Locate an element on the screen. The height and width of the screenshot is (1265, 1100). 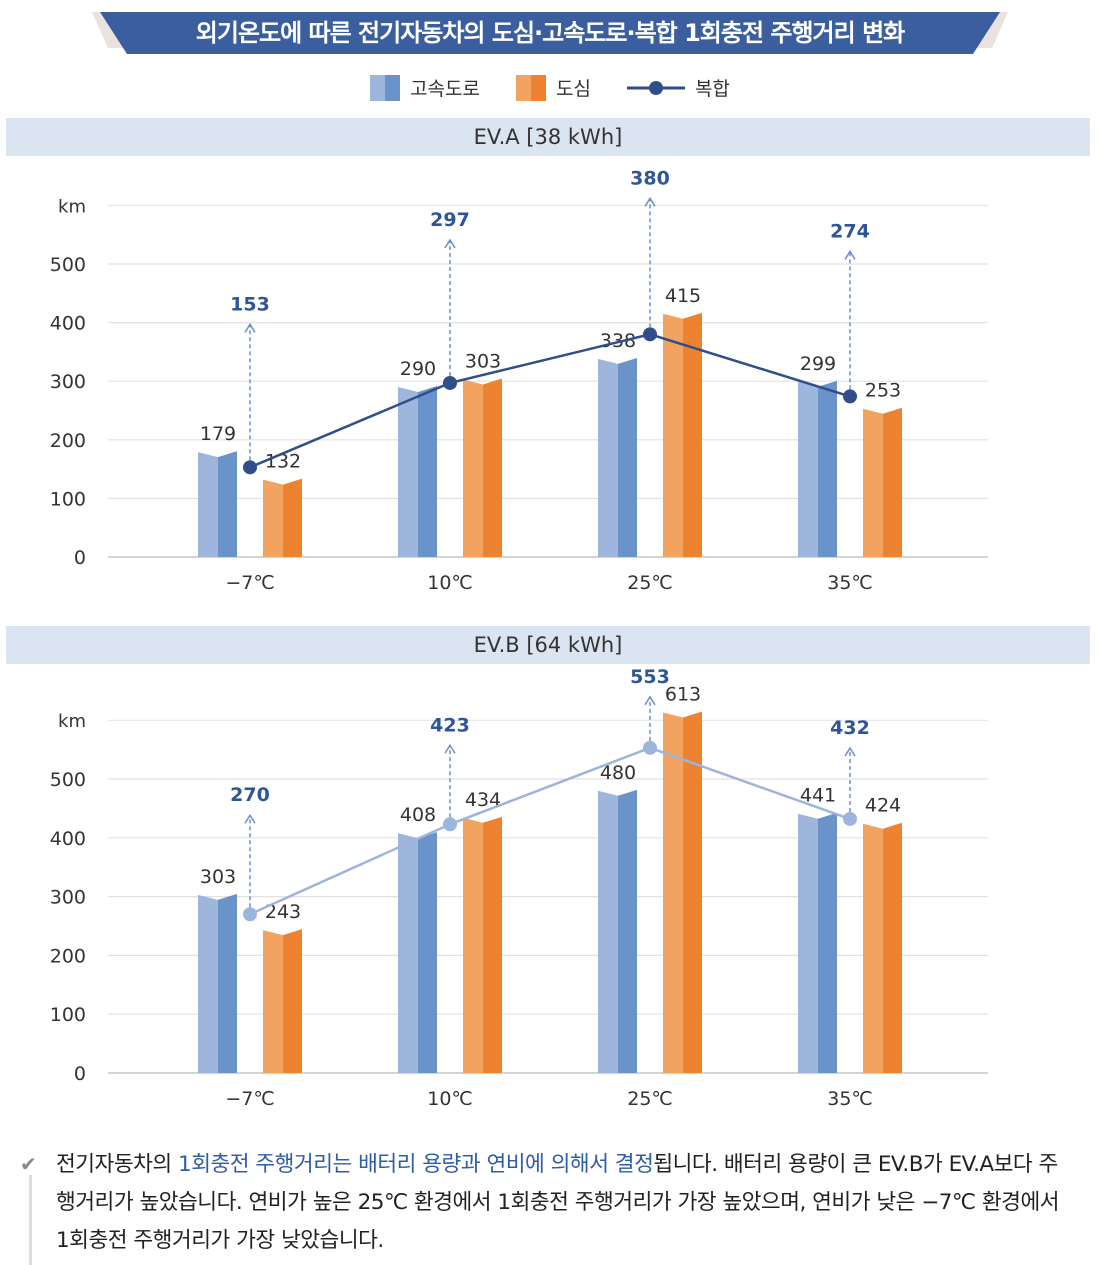
combined-value-label: 553 is located at coordinates (650, 677).